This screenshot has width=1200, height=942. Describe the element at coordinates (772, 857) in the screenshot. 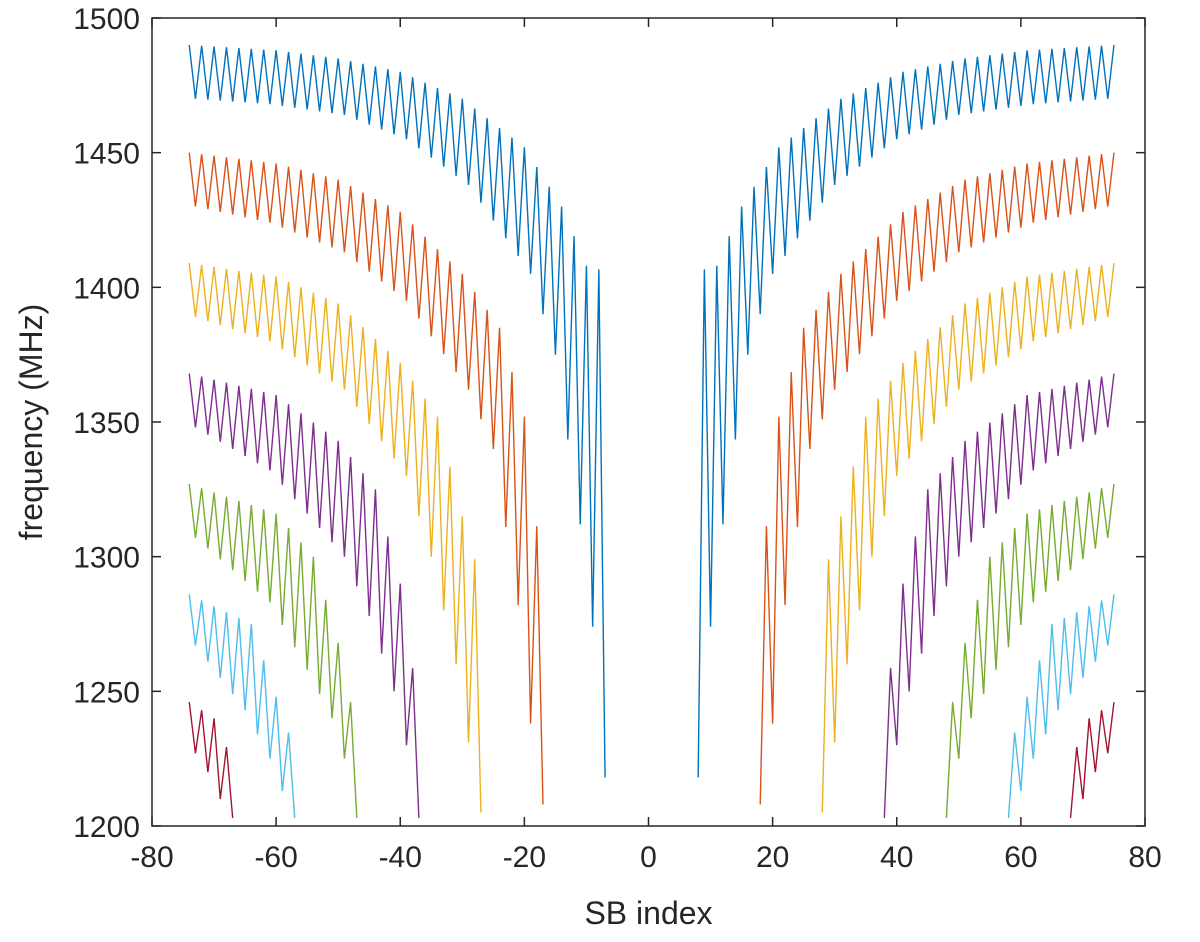

I see `x-tick-label: 20` at that location.